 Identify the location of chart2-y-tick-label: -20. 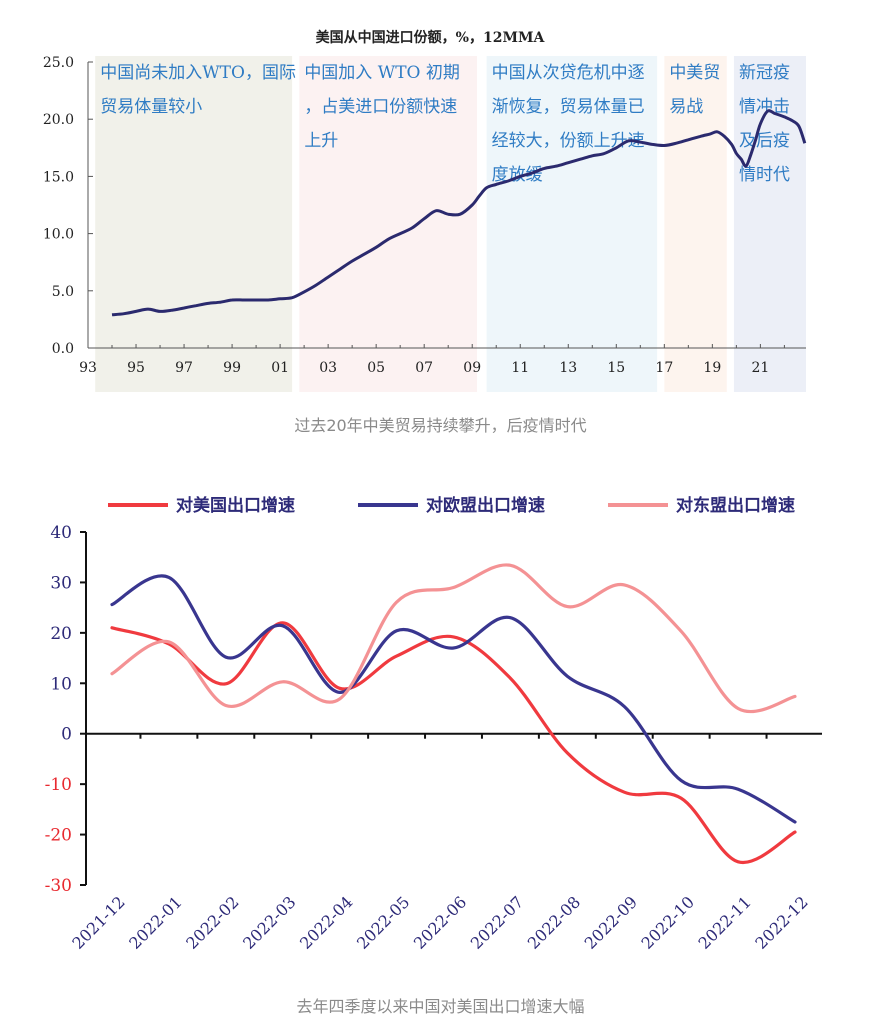
(58, 836).